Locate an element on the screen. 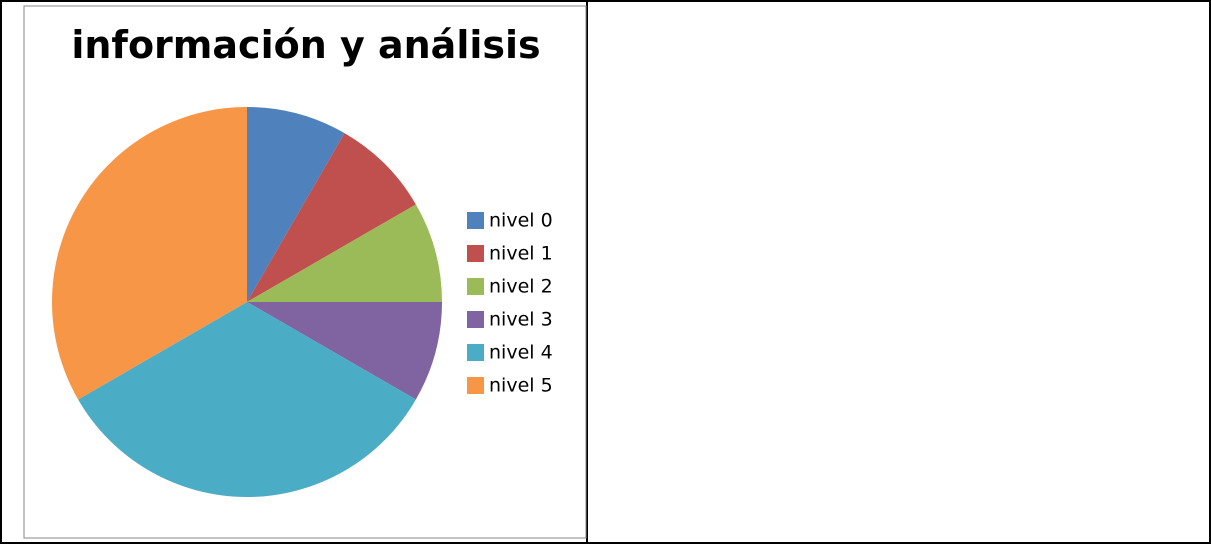  legend-label: nivel 1 is located at coordinates (521, 254).